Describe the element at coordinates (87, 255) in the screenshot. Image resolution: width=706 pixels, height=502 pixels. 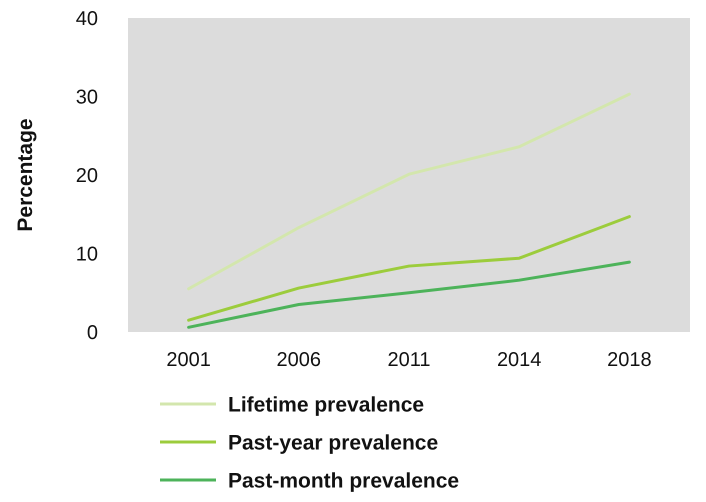
I see `y-tick-label: 10` at that location.